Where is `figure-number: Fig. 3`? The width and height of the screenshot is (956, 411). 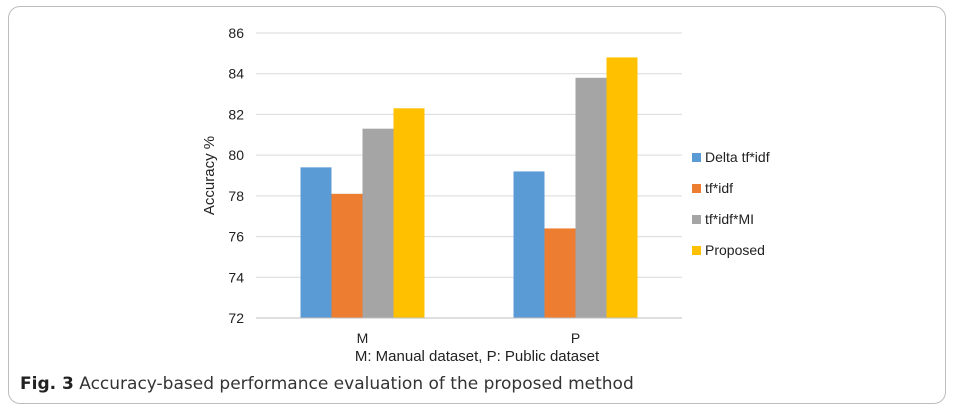 figure-number: Fig. 3 is located at coordinates (47, 384).